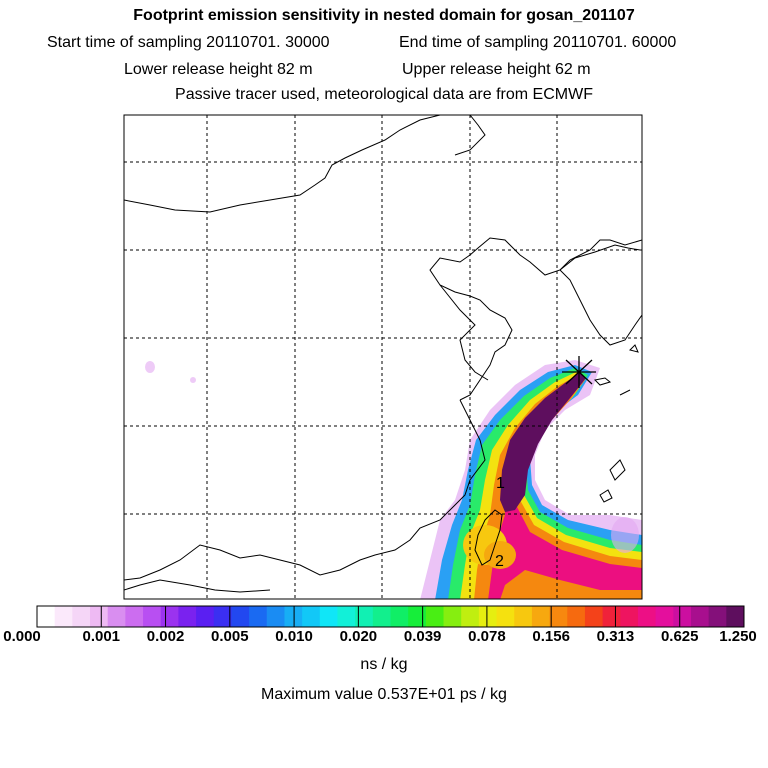  What do you see at coordinates (22, 636) in the screenshot?
I see `colorbar-tick-label: 0.000` at bounding box center [22, 636].